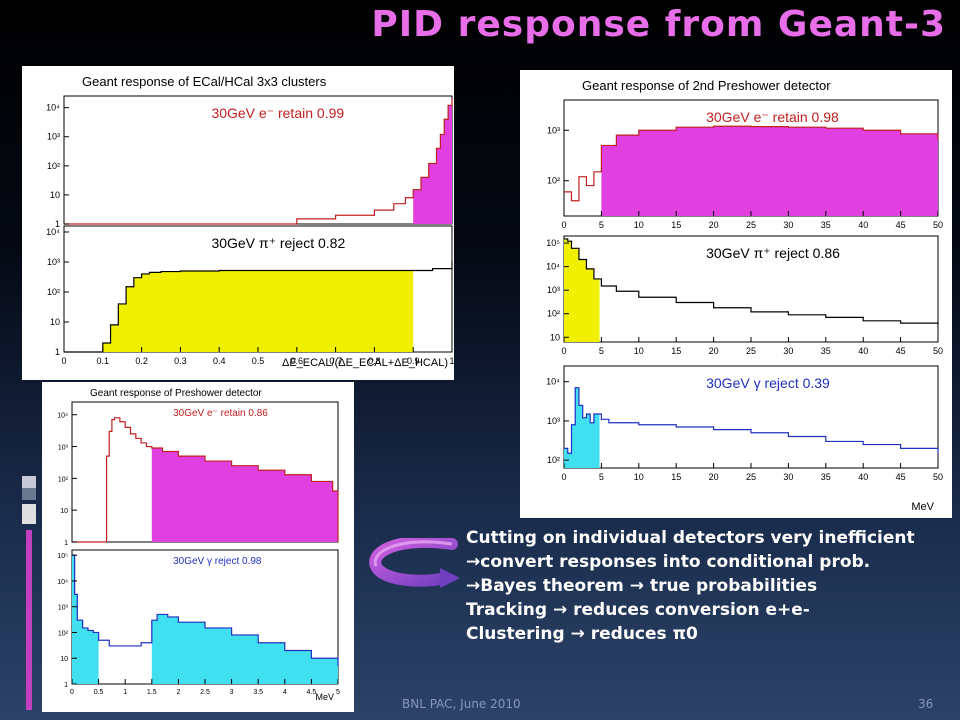 This screenshot has height=720, width=960. Describe the element at coordinates (232, 692) in the screenshot. I see `x-tick-label: 3` at that location.